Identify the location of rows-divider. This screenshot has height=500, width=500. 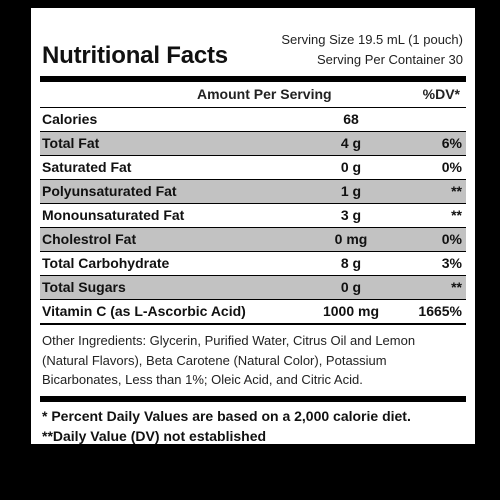
(253, 324).